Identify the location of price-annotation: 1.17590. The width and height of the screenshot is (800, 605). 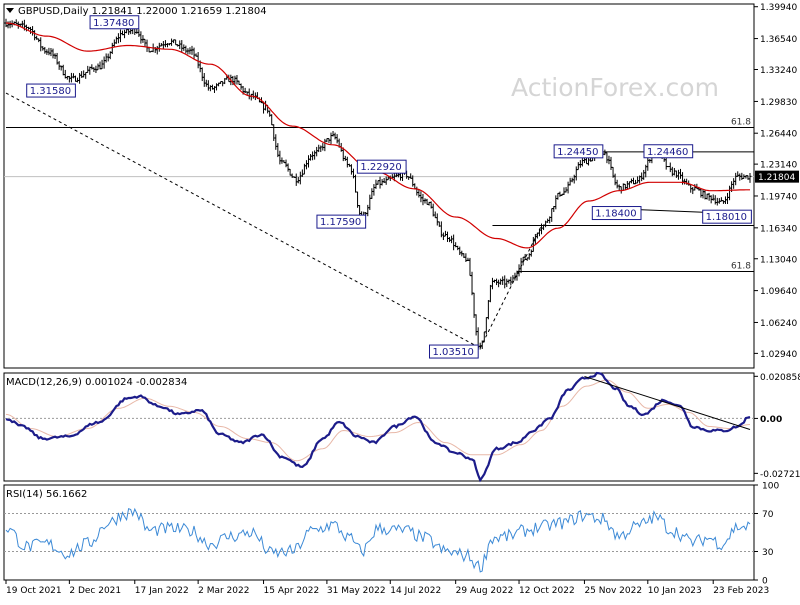
(340, 222).